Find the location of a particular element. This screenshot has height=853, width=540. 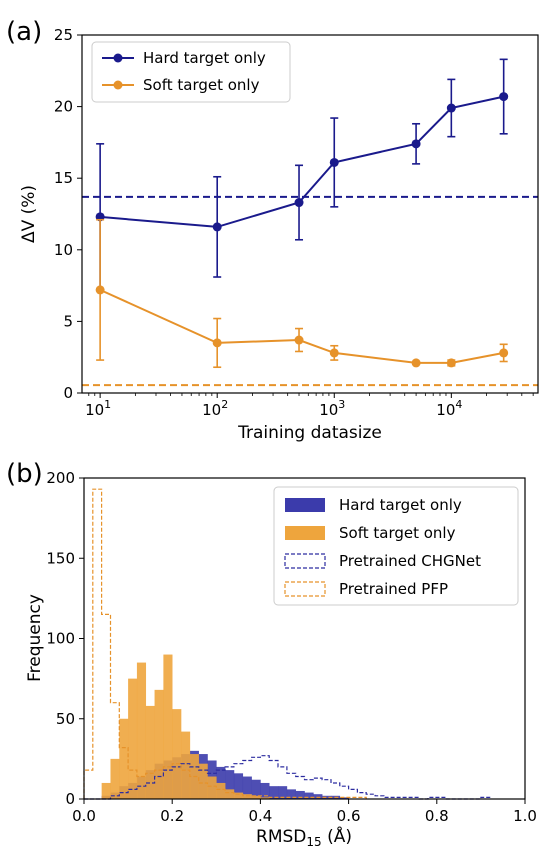

y-tick-label: 5 is located at coordinates (68, 321).